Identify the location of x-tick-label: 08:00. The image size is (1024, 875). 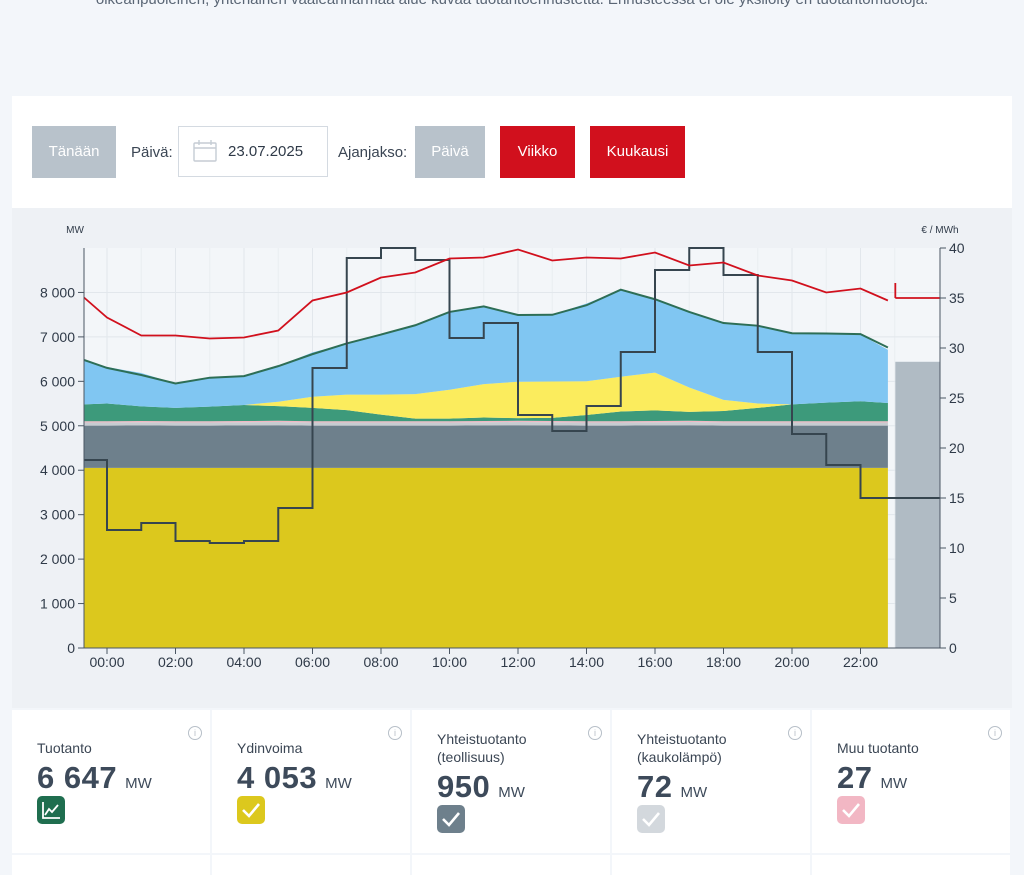
(380, 662).